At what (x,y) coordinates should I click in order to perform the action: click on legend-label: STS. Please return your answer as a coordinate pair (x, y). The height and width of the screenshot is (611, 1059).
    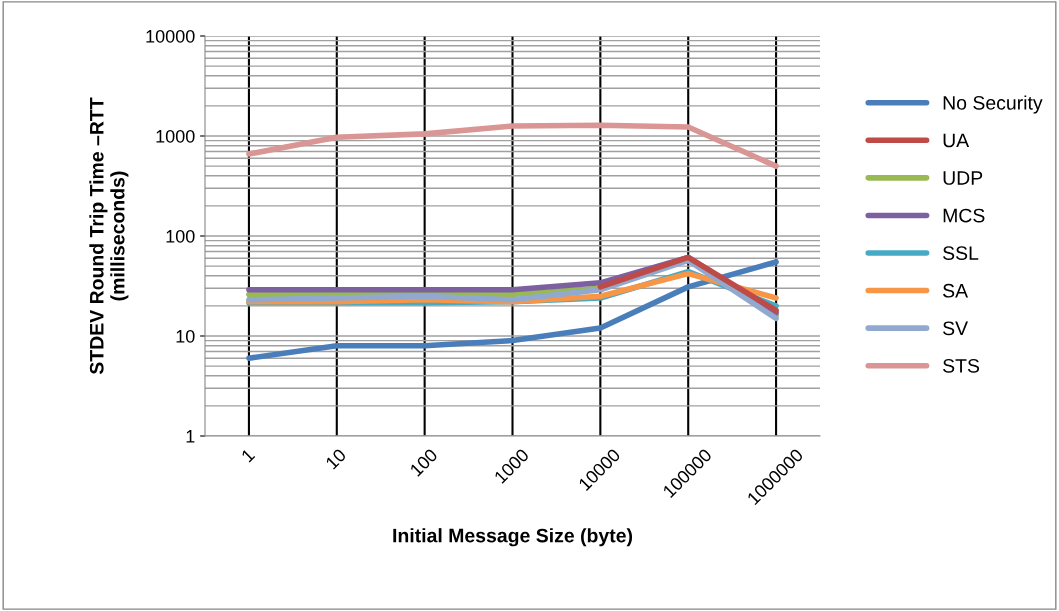
    Looking at the image, I should click on (961, 365).